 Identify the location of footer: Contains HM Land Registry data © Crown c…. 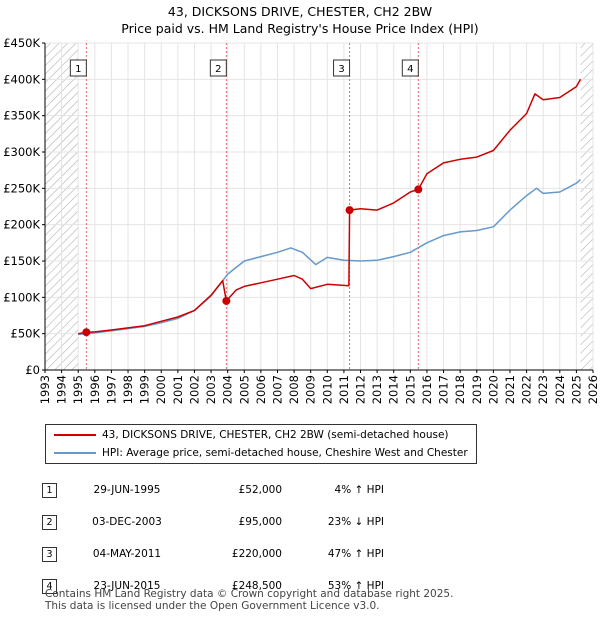
(249, 600).